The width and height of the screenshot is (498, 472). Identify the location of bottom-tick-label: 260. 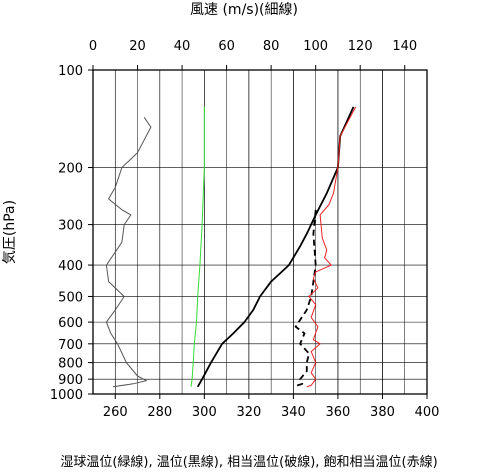
(115, 412).